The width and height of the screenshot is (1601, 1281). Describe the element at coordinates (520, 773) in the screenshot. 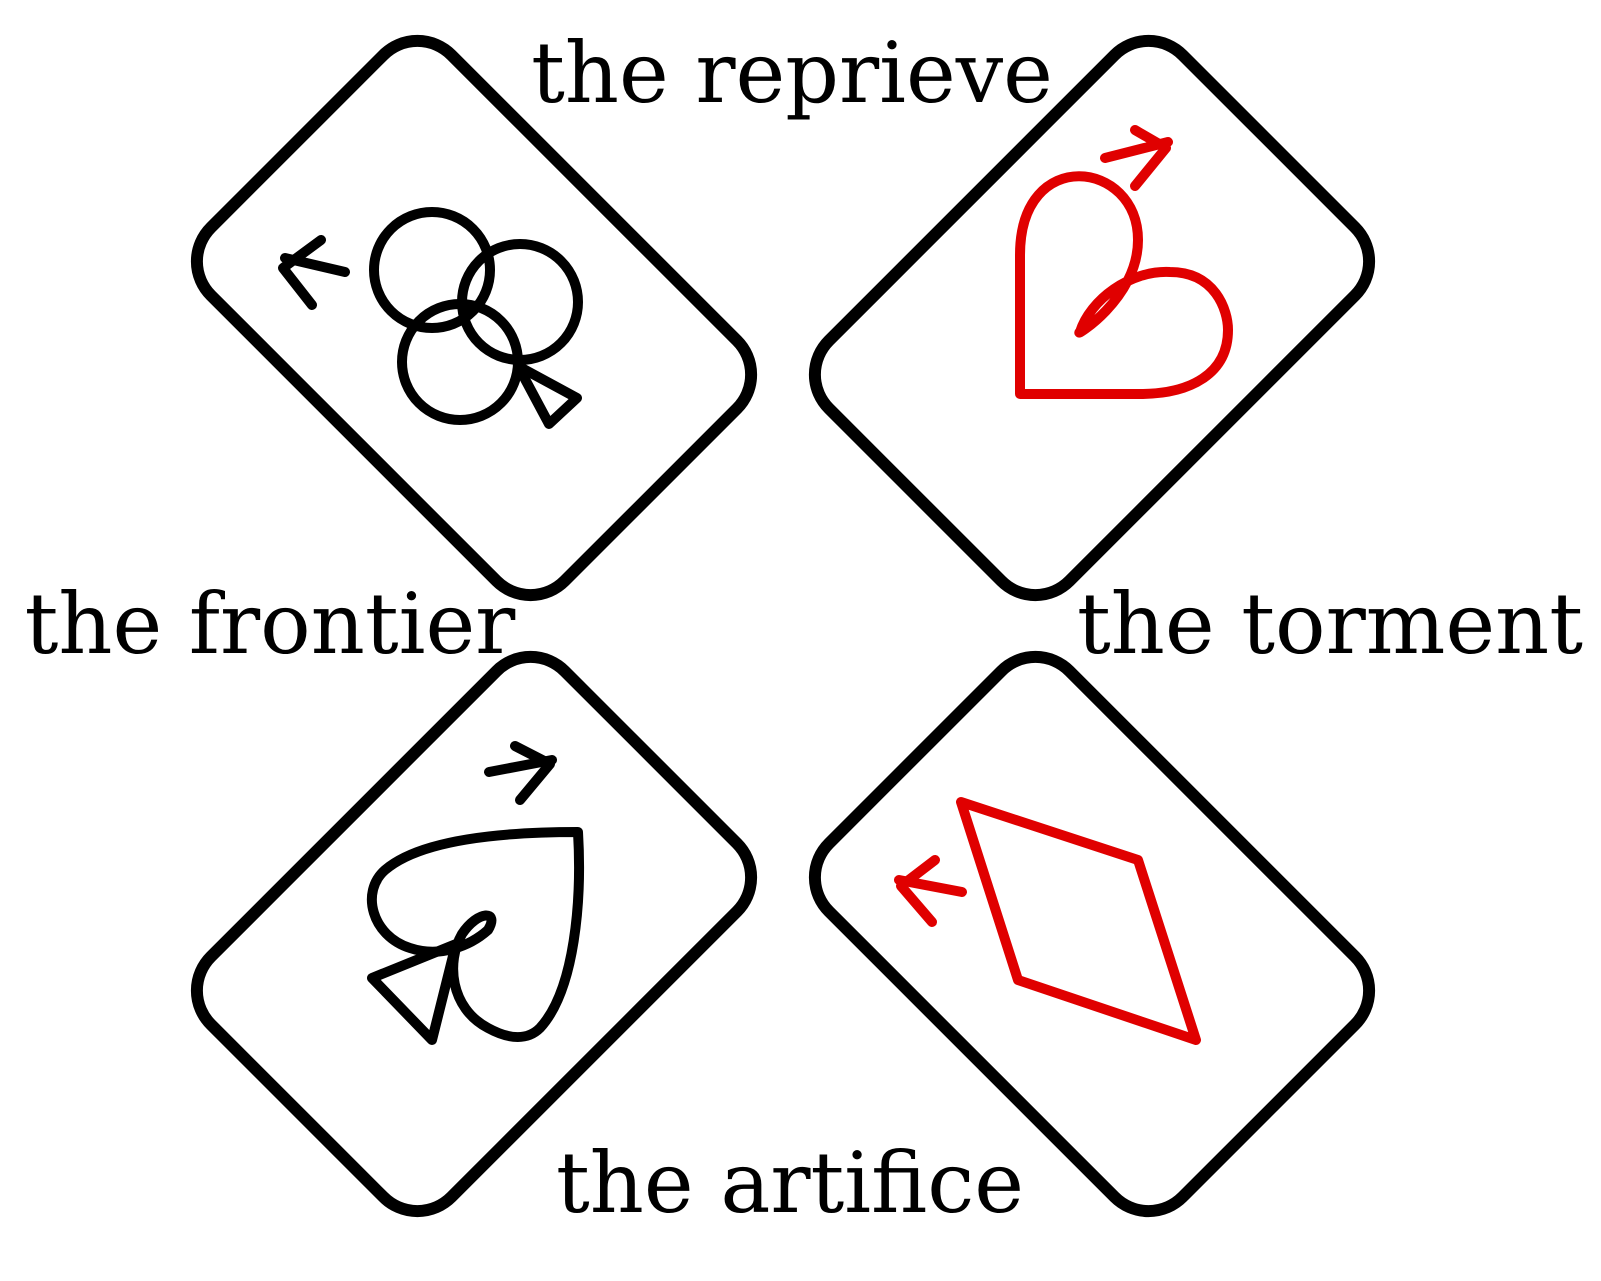

I see `rank-glyph-spades` at that location.